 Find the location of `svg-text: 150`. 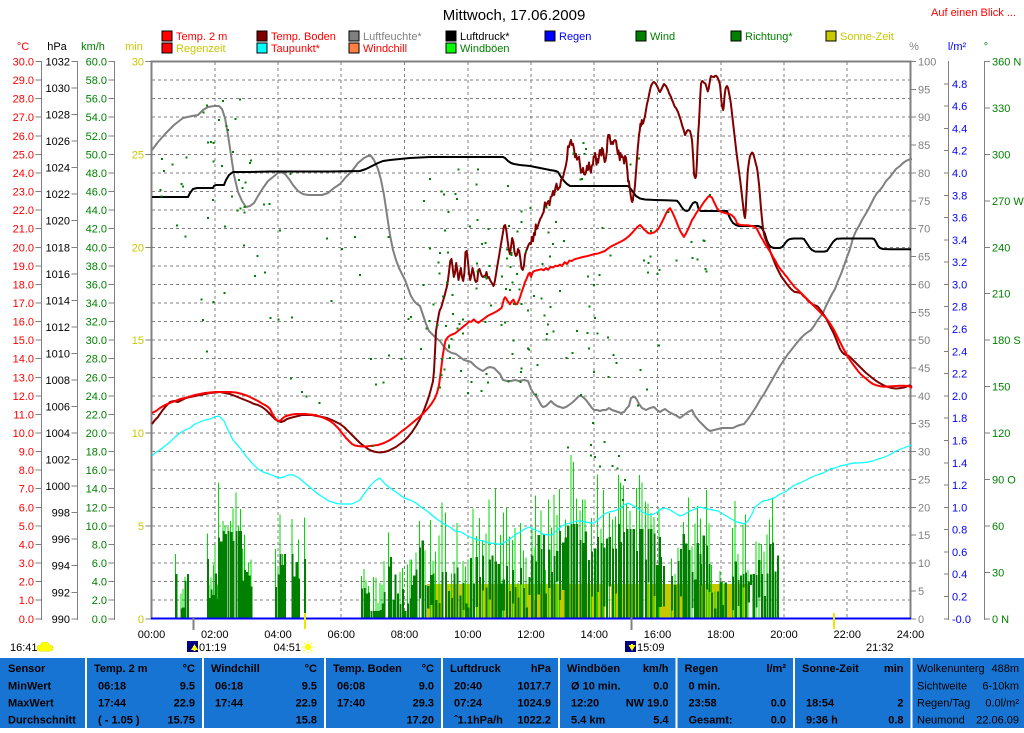

svg-text: 150 is located at coordinates (1001, 388).